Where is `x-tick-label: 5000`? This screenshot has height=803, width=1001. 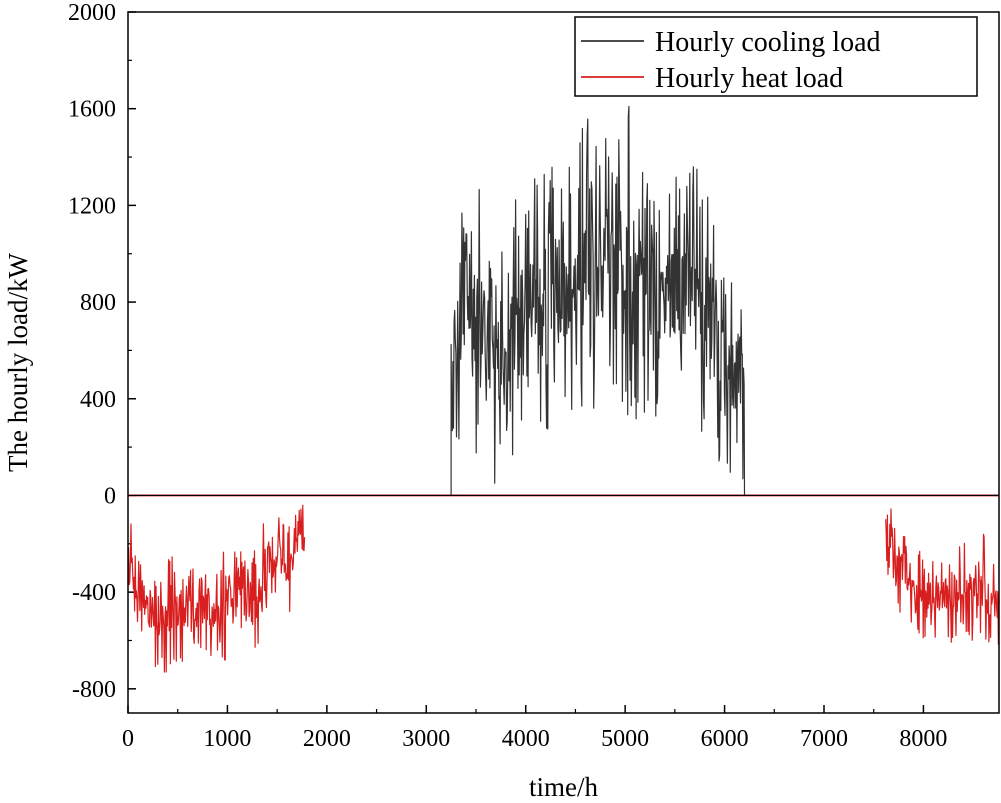 x-tick-label: 5000 is located at coordinates (625, 739).